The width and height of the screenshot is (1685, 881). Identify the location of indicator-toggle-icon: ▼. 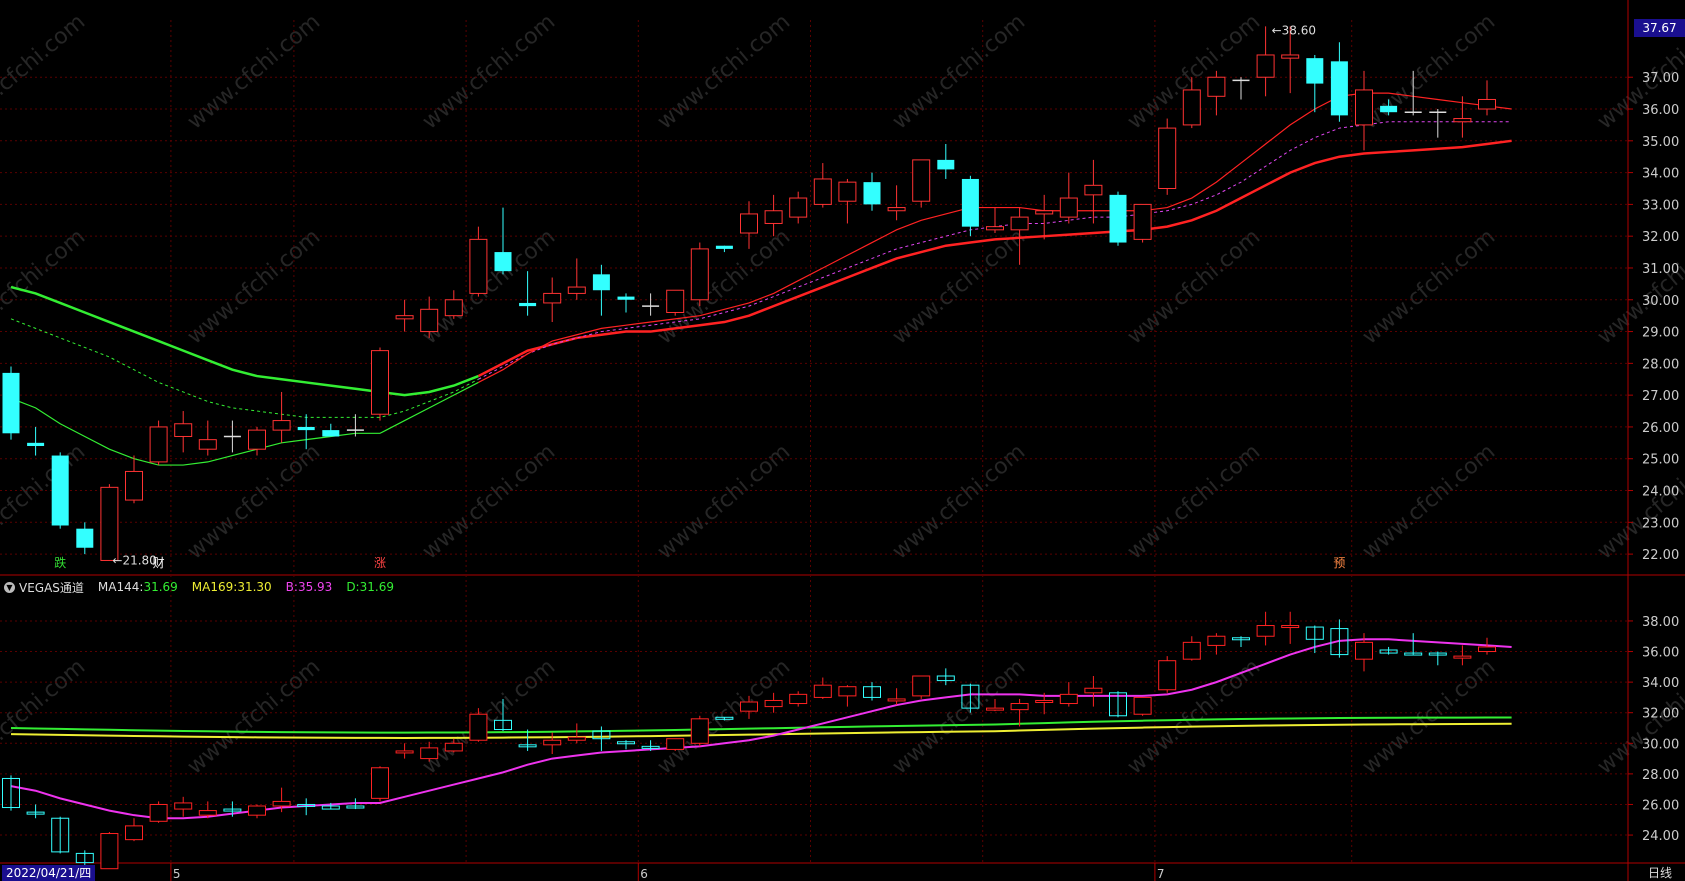
(9, 587).